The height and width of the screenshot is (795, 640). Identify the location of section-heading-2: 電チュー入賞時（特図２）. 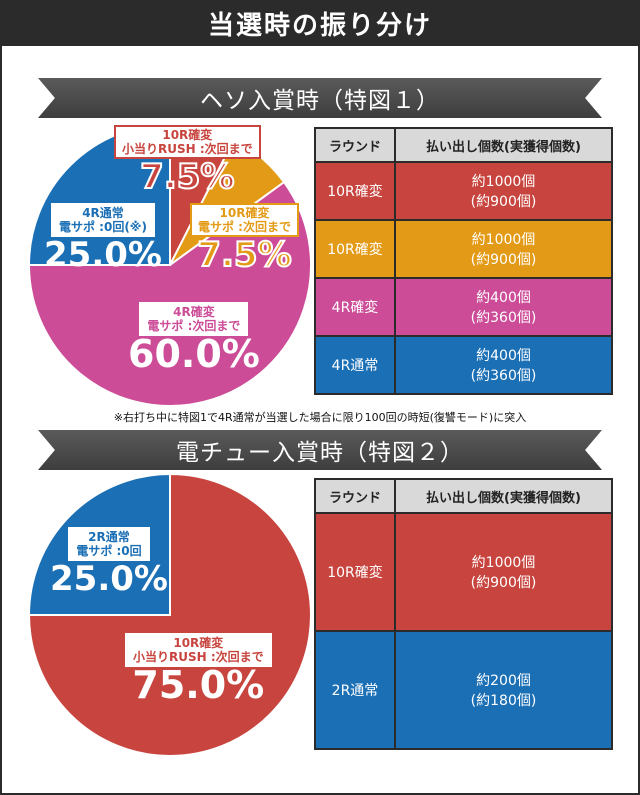
(320, 450).